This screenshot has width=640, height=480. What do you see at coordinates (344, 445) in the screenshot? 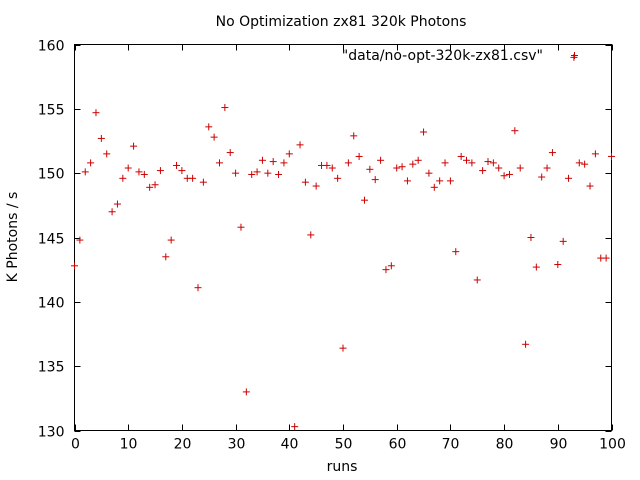
I see `x-tick-label: 50` at bounding box center [344, 445].